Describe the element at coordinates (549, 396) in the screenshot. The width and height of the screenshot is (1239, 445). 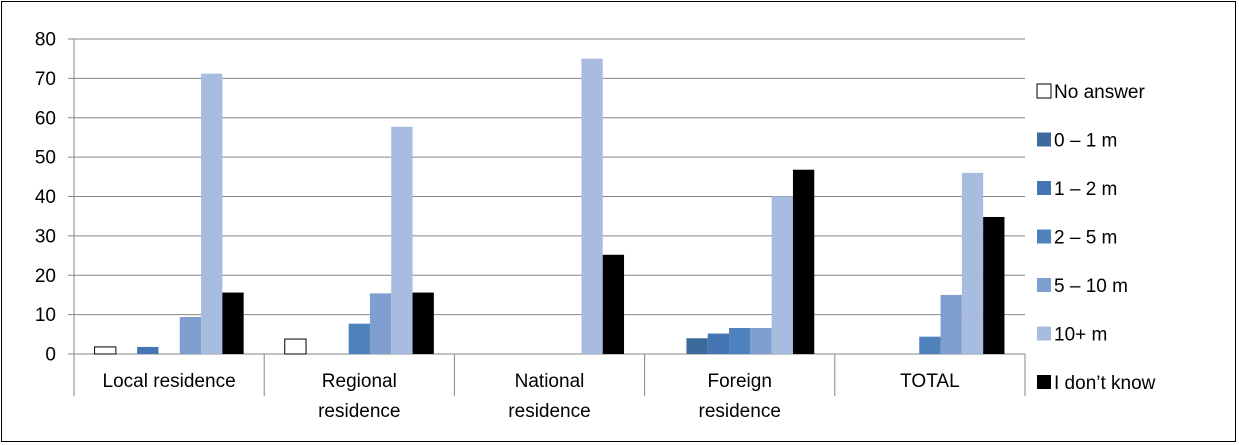
I see `category-label: National residence` at that location.